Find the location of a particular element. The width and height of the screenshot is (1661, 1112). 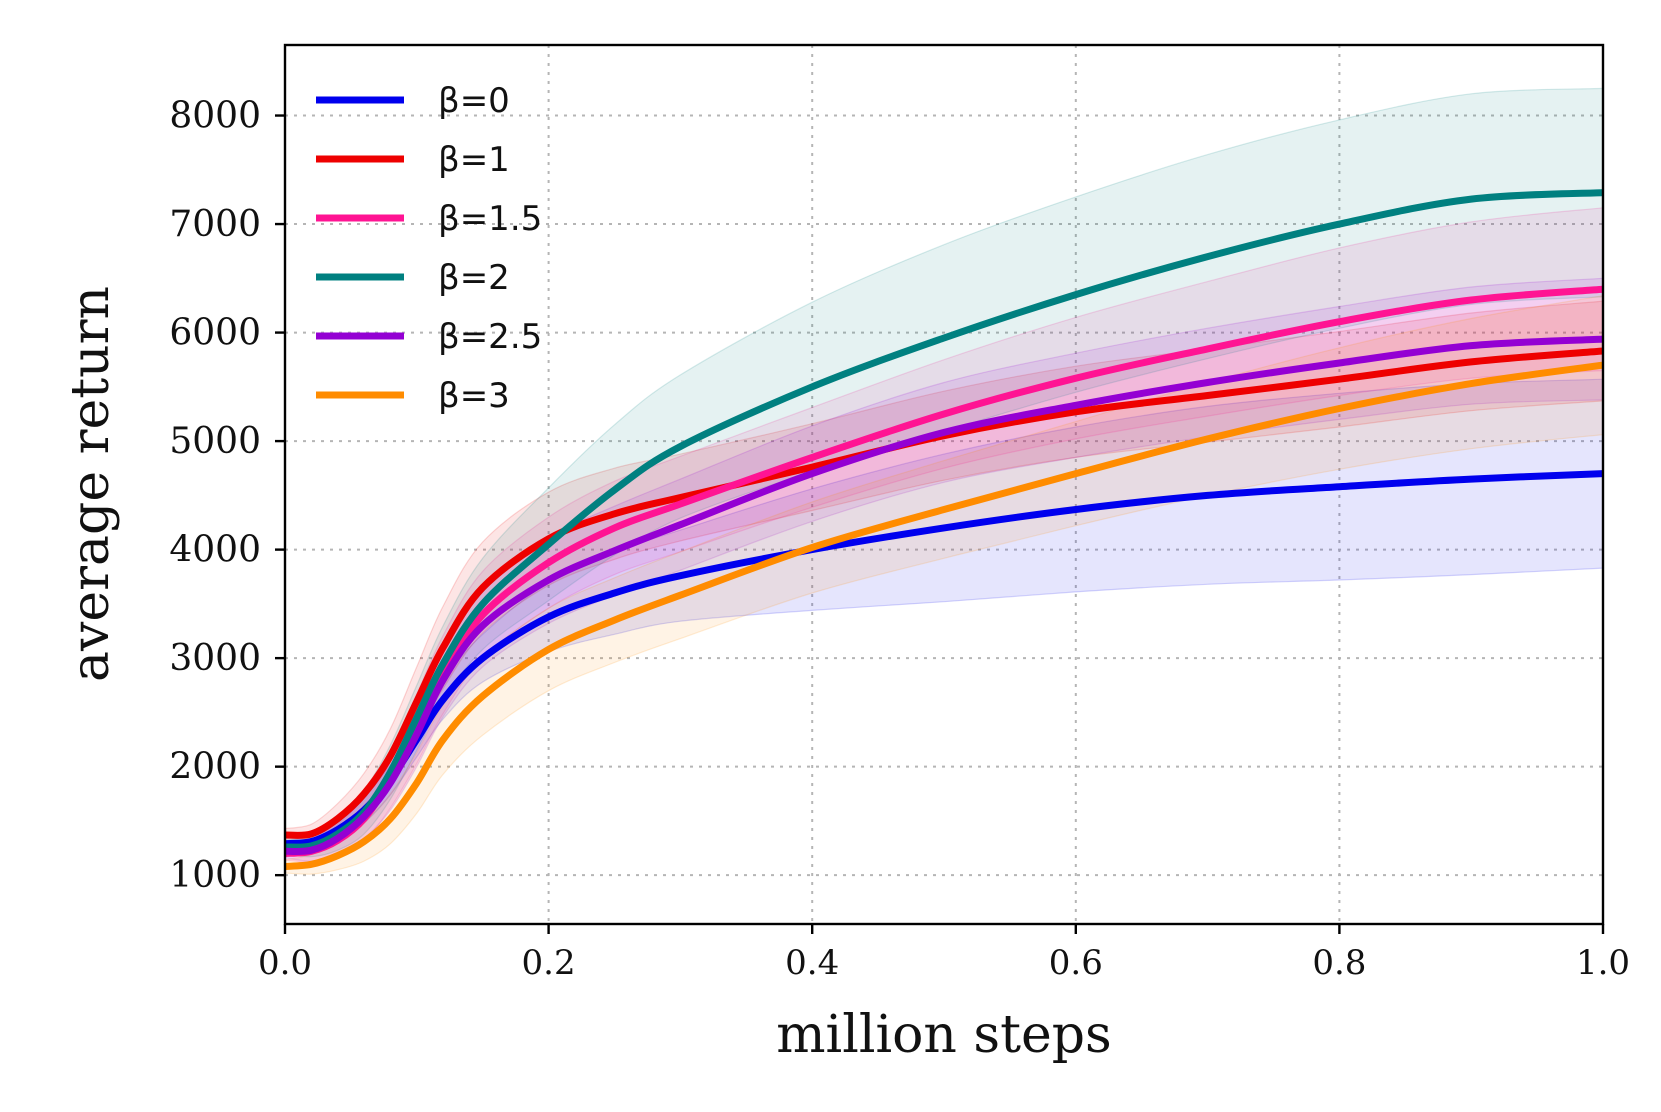

y-tick-label: 5000 is located at coordinates (215, 441).